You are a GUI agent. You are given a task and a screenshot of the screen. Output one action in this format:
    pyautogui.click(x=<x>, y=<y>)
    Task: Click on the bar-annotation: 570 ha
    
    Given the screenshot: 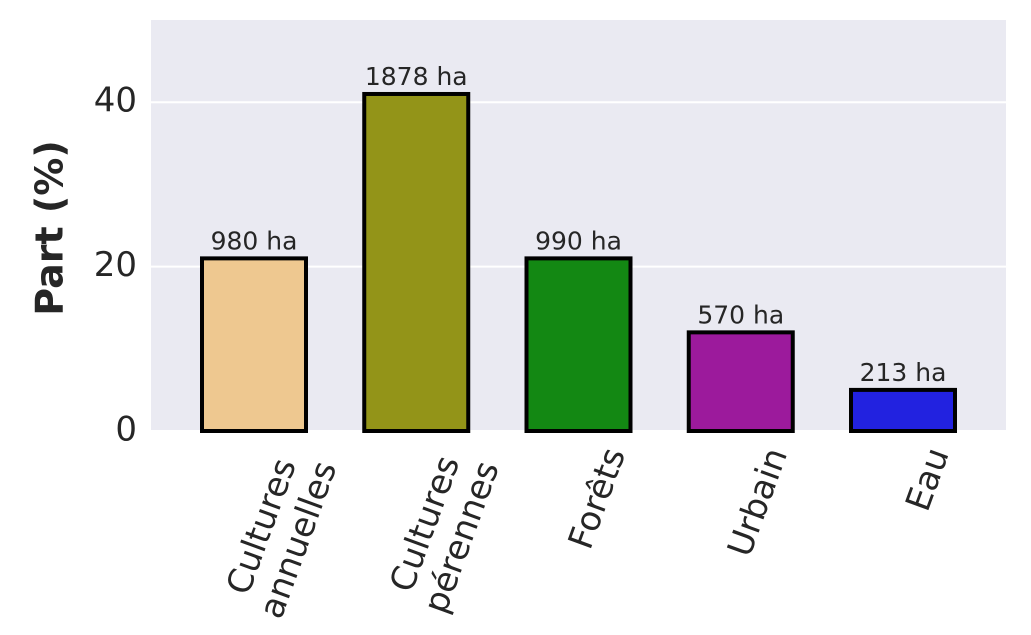 What is the action you would take?
    pyautogui.click(x=740, y=314)
    